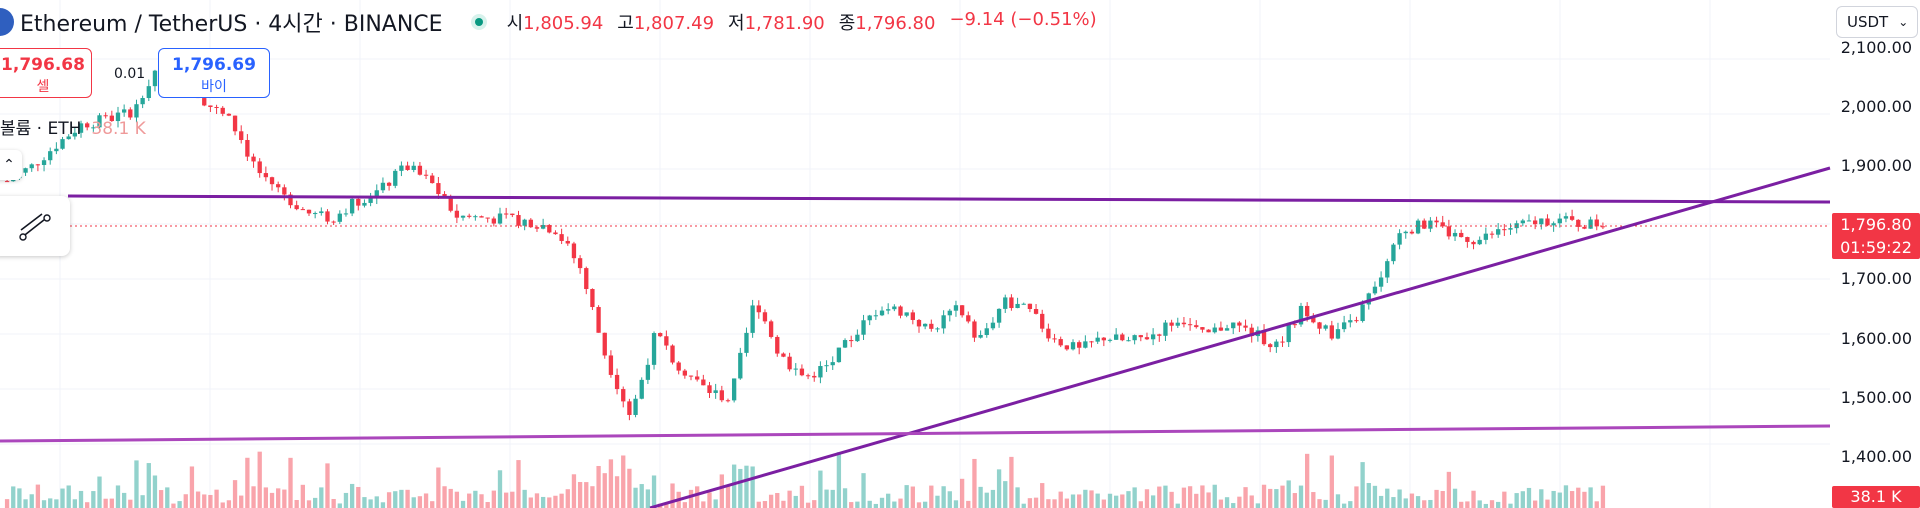 The image size is (1920, 508). I want to click on currency-select: USDT ⌄, so click(1877, 22).